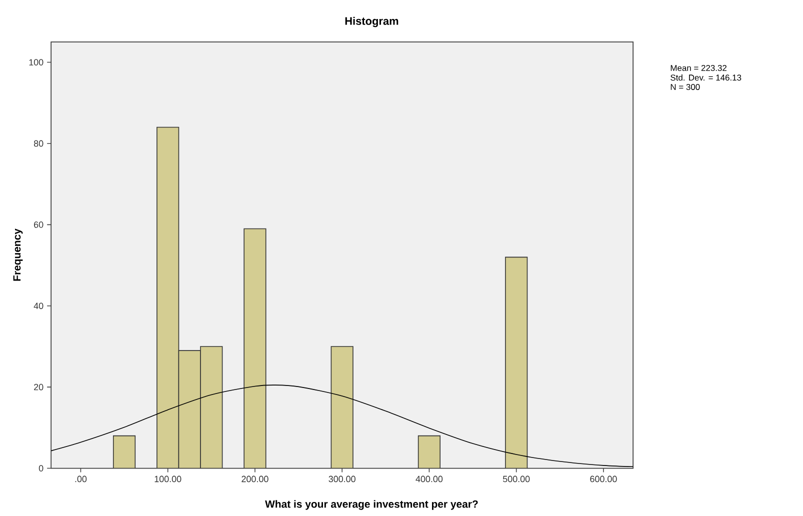 The image size is (803, 516). I want to click on y-tick-label: 100, so click(36, 62).